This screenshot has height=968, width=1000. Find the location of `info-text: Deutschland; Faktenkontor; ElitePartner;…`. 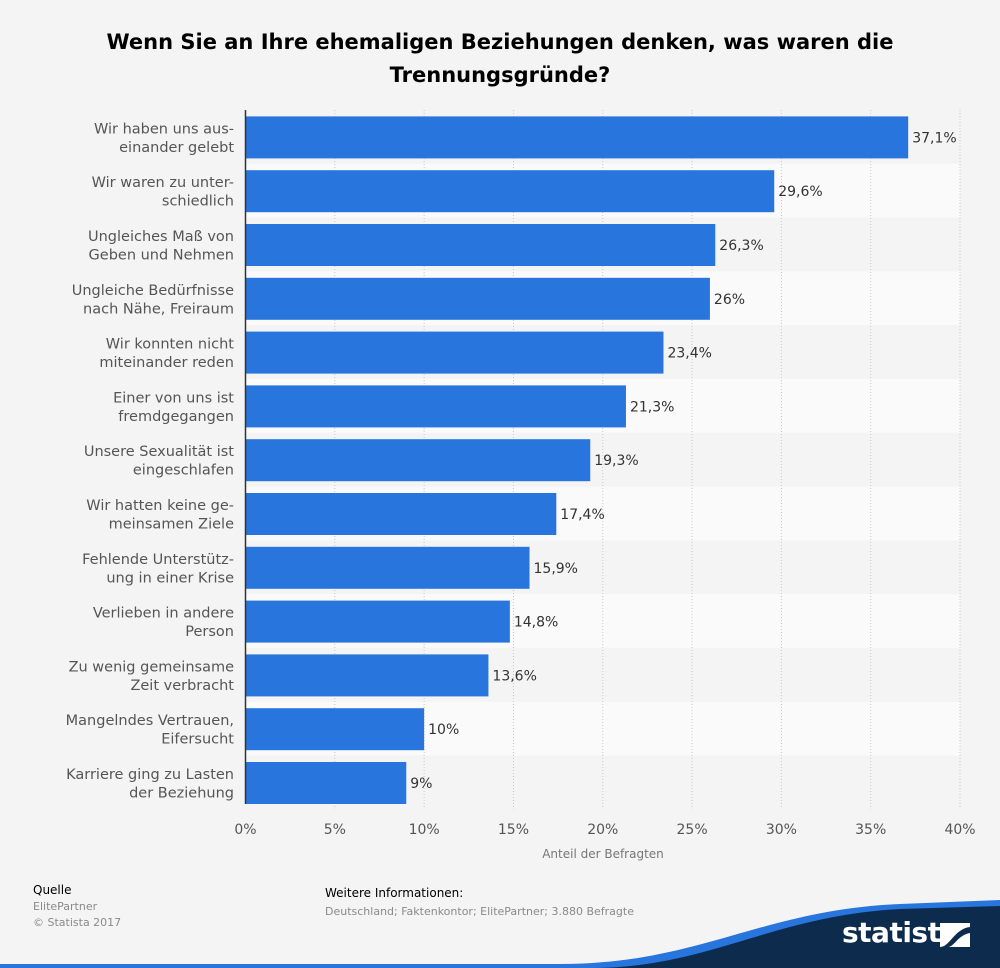

info-text: Deutschland; Faktenkontor; ElitePartner;… is located at coordinates (479, 911).